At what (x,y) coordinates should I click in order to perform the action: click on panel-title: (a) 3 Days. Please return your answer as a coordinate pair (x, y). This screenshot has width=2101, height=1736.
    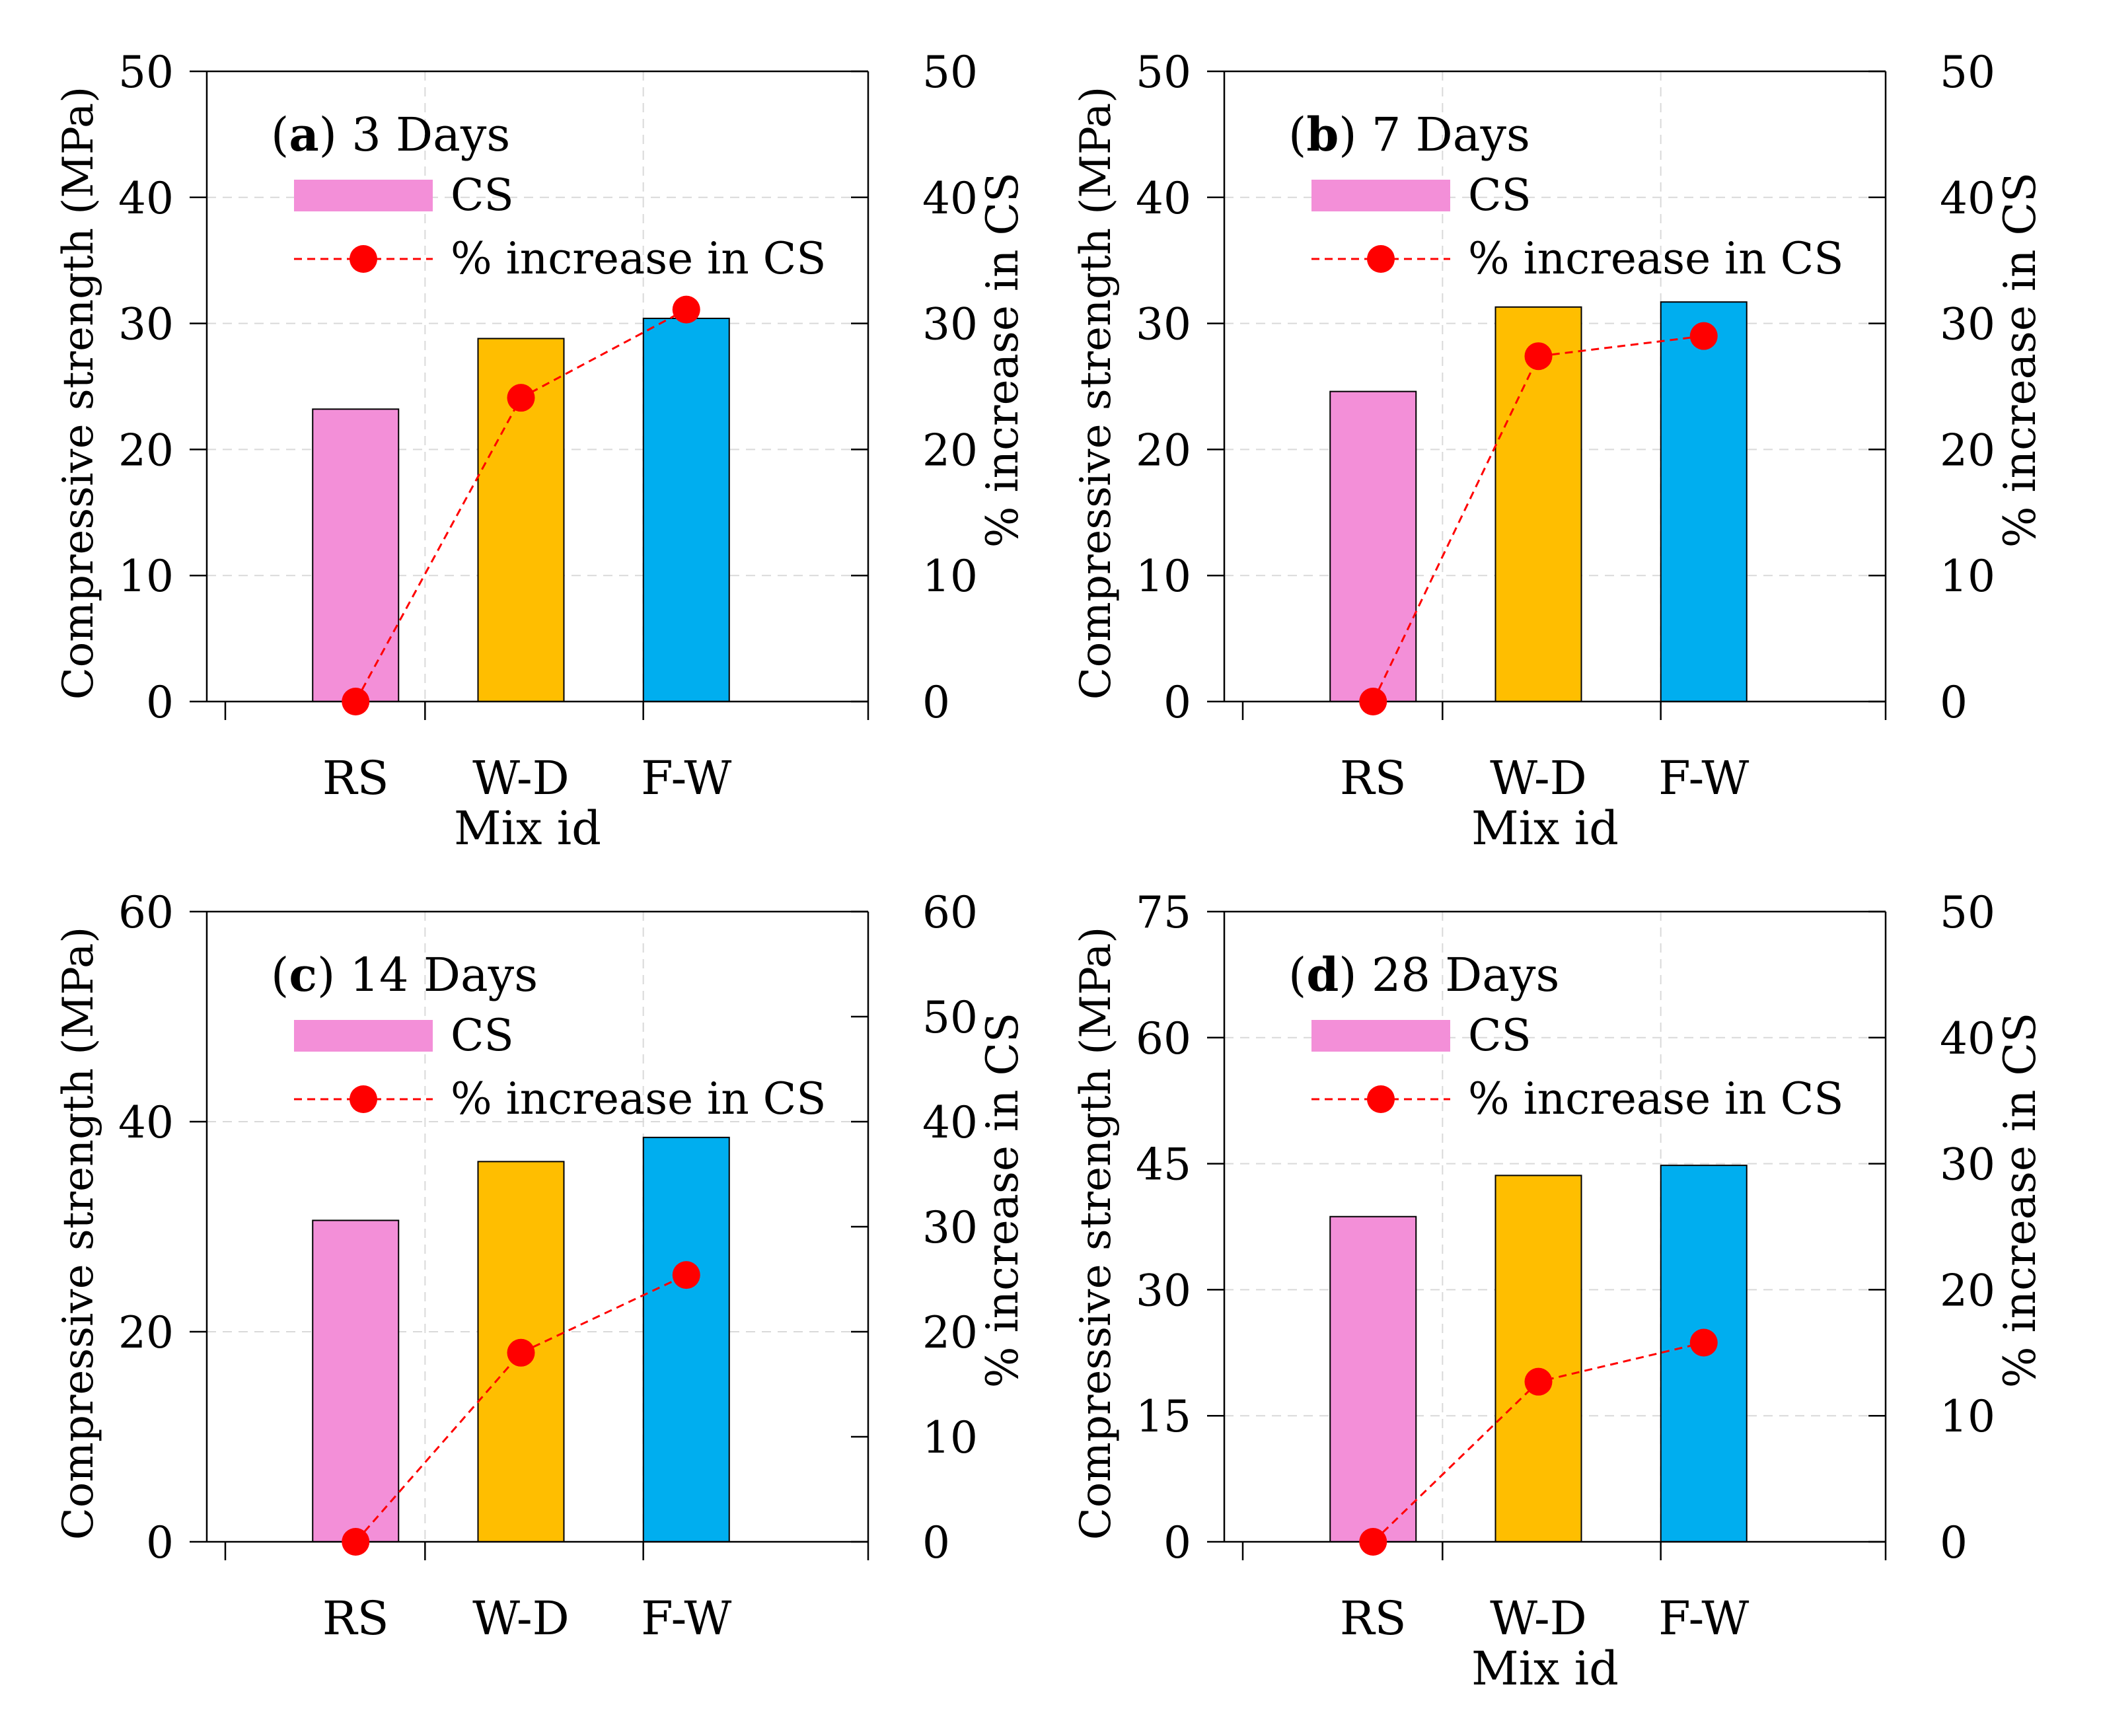
    Looking at the image, I should click on (390, 134).